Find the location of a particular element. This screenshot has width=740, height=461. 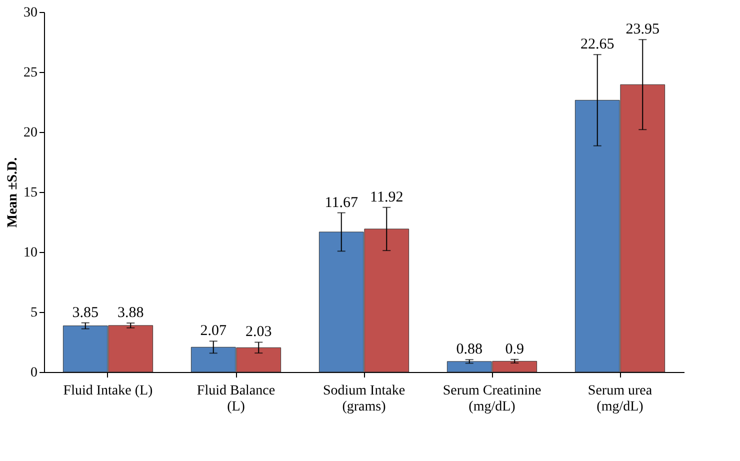

data-label: 2.03 is located at coordinates (259, 332).